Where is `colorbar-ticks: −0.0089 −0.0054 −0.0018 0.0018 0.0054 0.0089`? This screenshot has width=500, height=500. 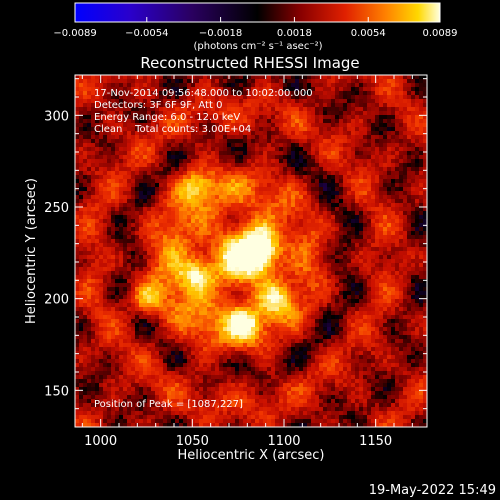 colorbar-ticks: −0.0089 −0.0054 −0.0018 0.0018 0.0054 0.0089 is located at coordinates (255, 28).